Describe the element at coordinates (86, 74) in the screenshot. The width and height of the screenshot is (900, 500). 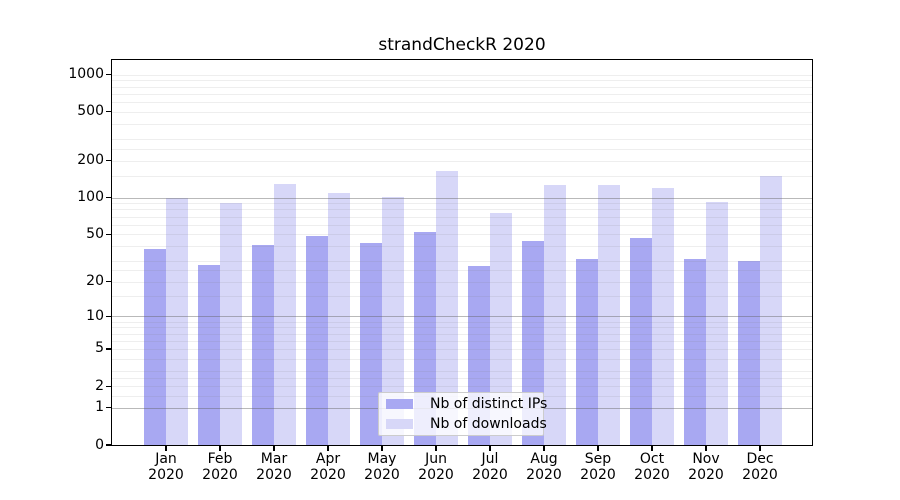
I see `y-axis-tick-label: 1000` at that location.